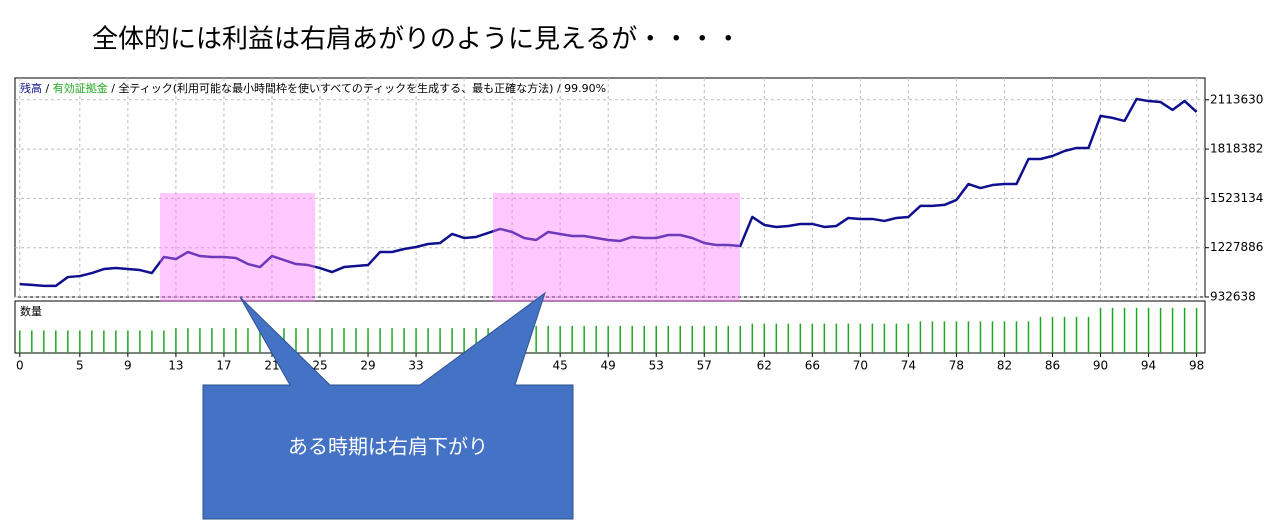 The height and width of the screenshot is (528, 1279). Describe the element at coordinates (1233, 297) in the screenshot. I see `y-tick-label: 932638` at that location.